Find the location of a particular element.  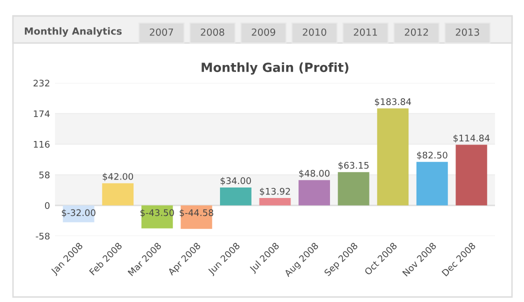

data-label: $63.15 is located at coordinates (353, 166).